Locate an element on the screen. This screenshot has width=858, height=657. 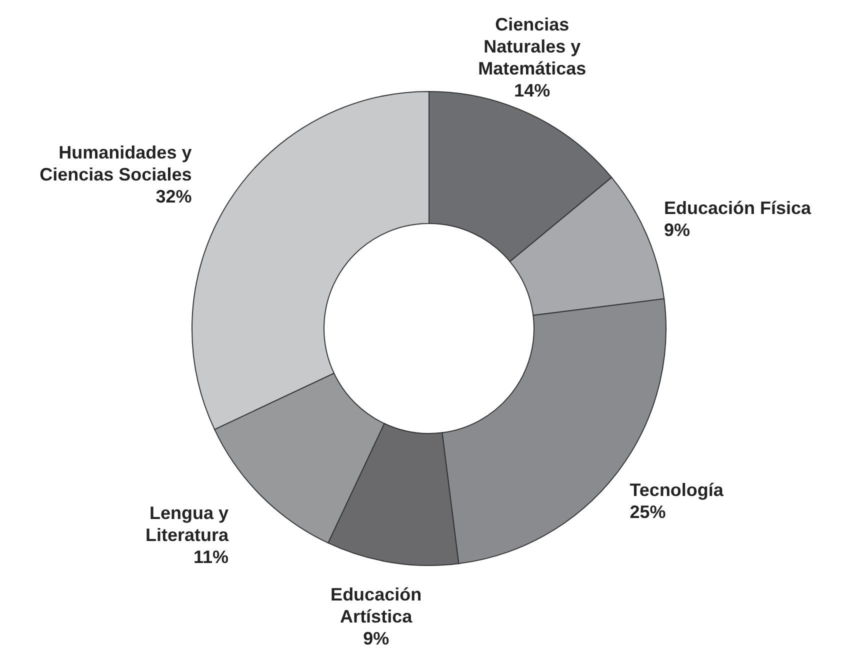
slice-label: Tecnología is located at coordinates (677, 490).